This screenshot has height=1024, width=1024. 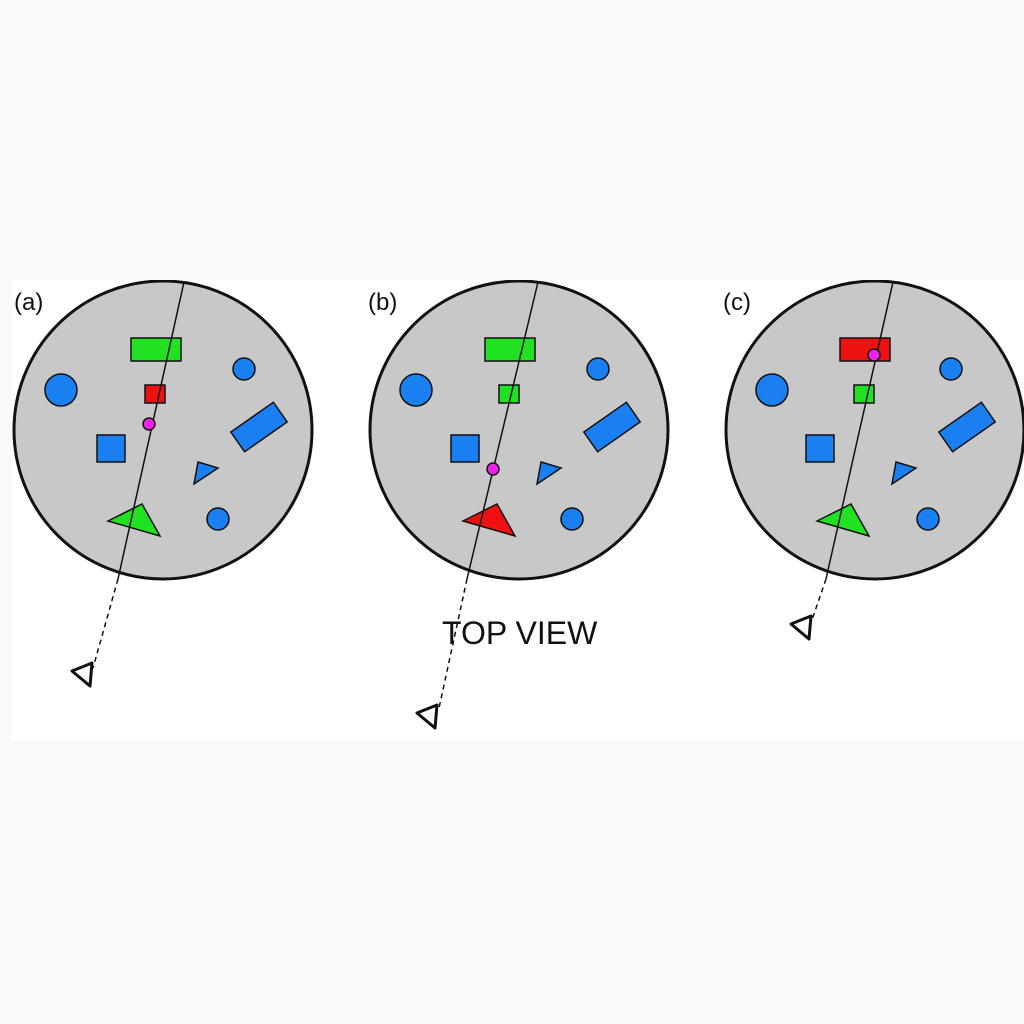 I want to click on panel-label: (c), so click(x=737, y=302).